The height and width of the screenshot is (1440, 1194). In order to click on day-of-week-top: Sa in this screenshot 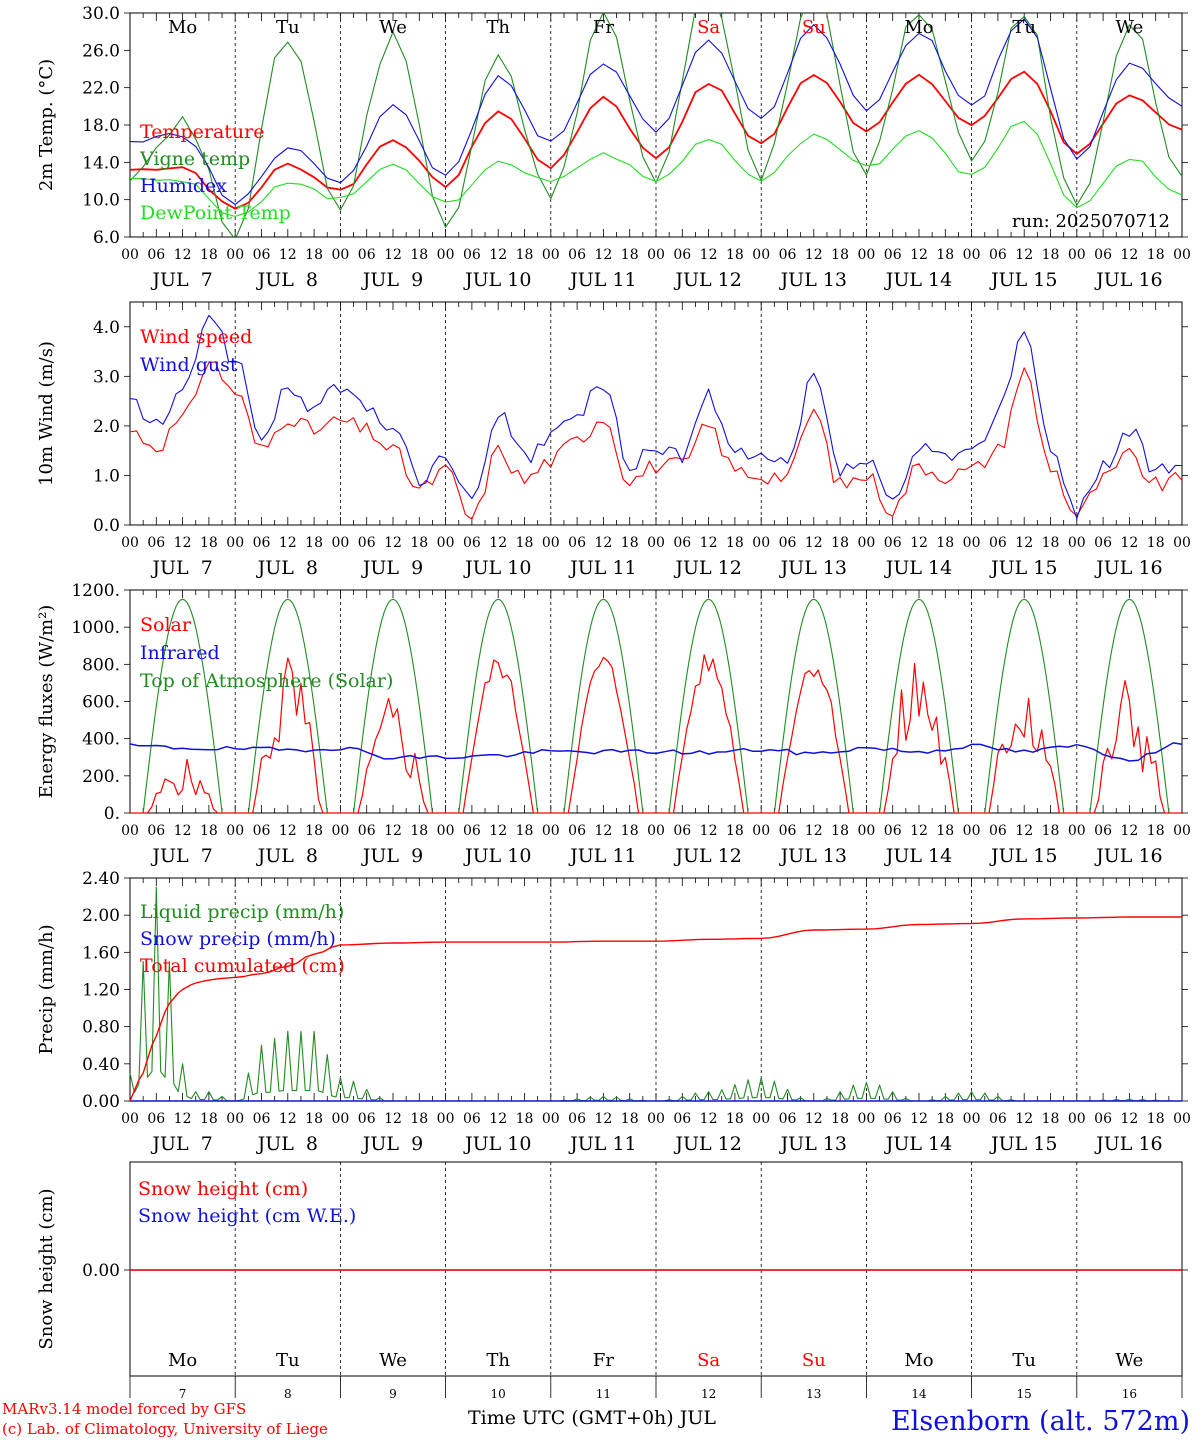, I will do `click(708, 27)`.